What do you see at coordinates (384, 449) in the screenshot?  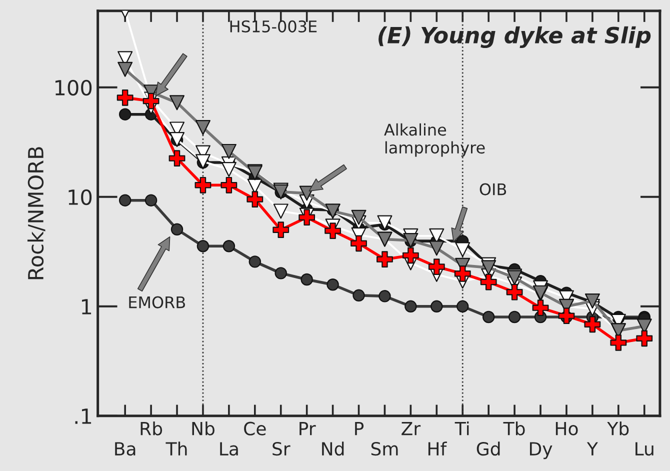 I see `x-tick-label: Sm` at bounding box center [384, 449].